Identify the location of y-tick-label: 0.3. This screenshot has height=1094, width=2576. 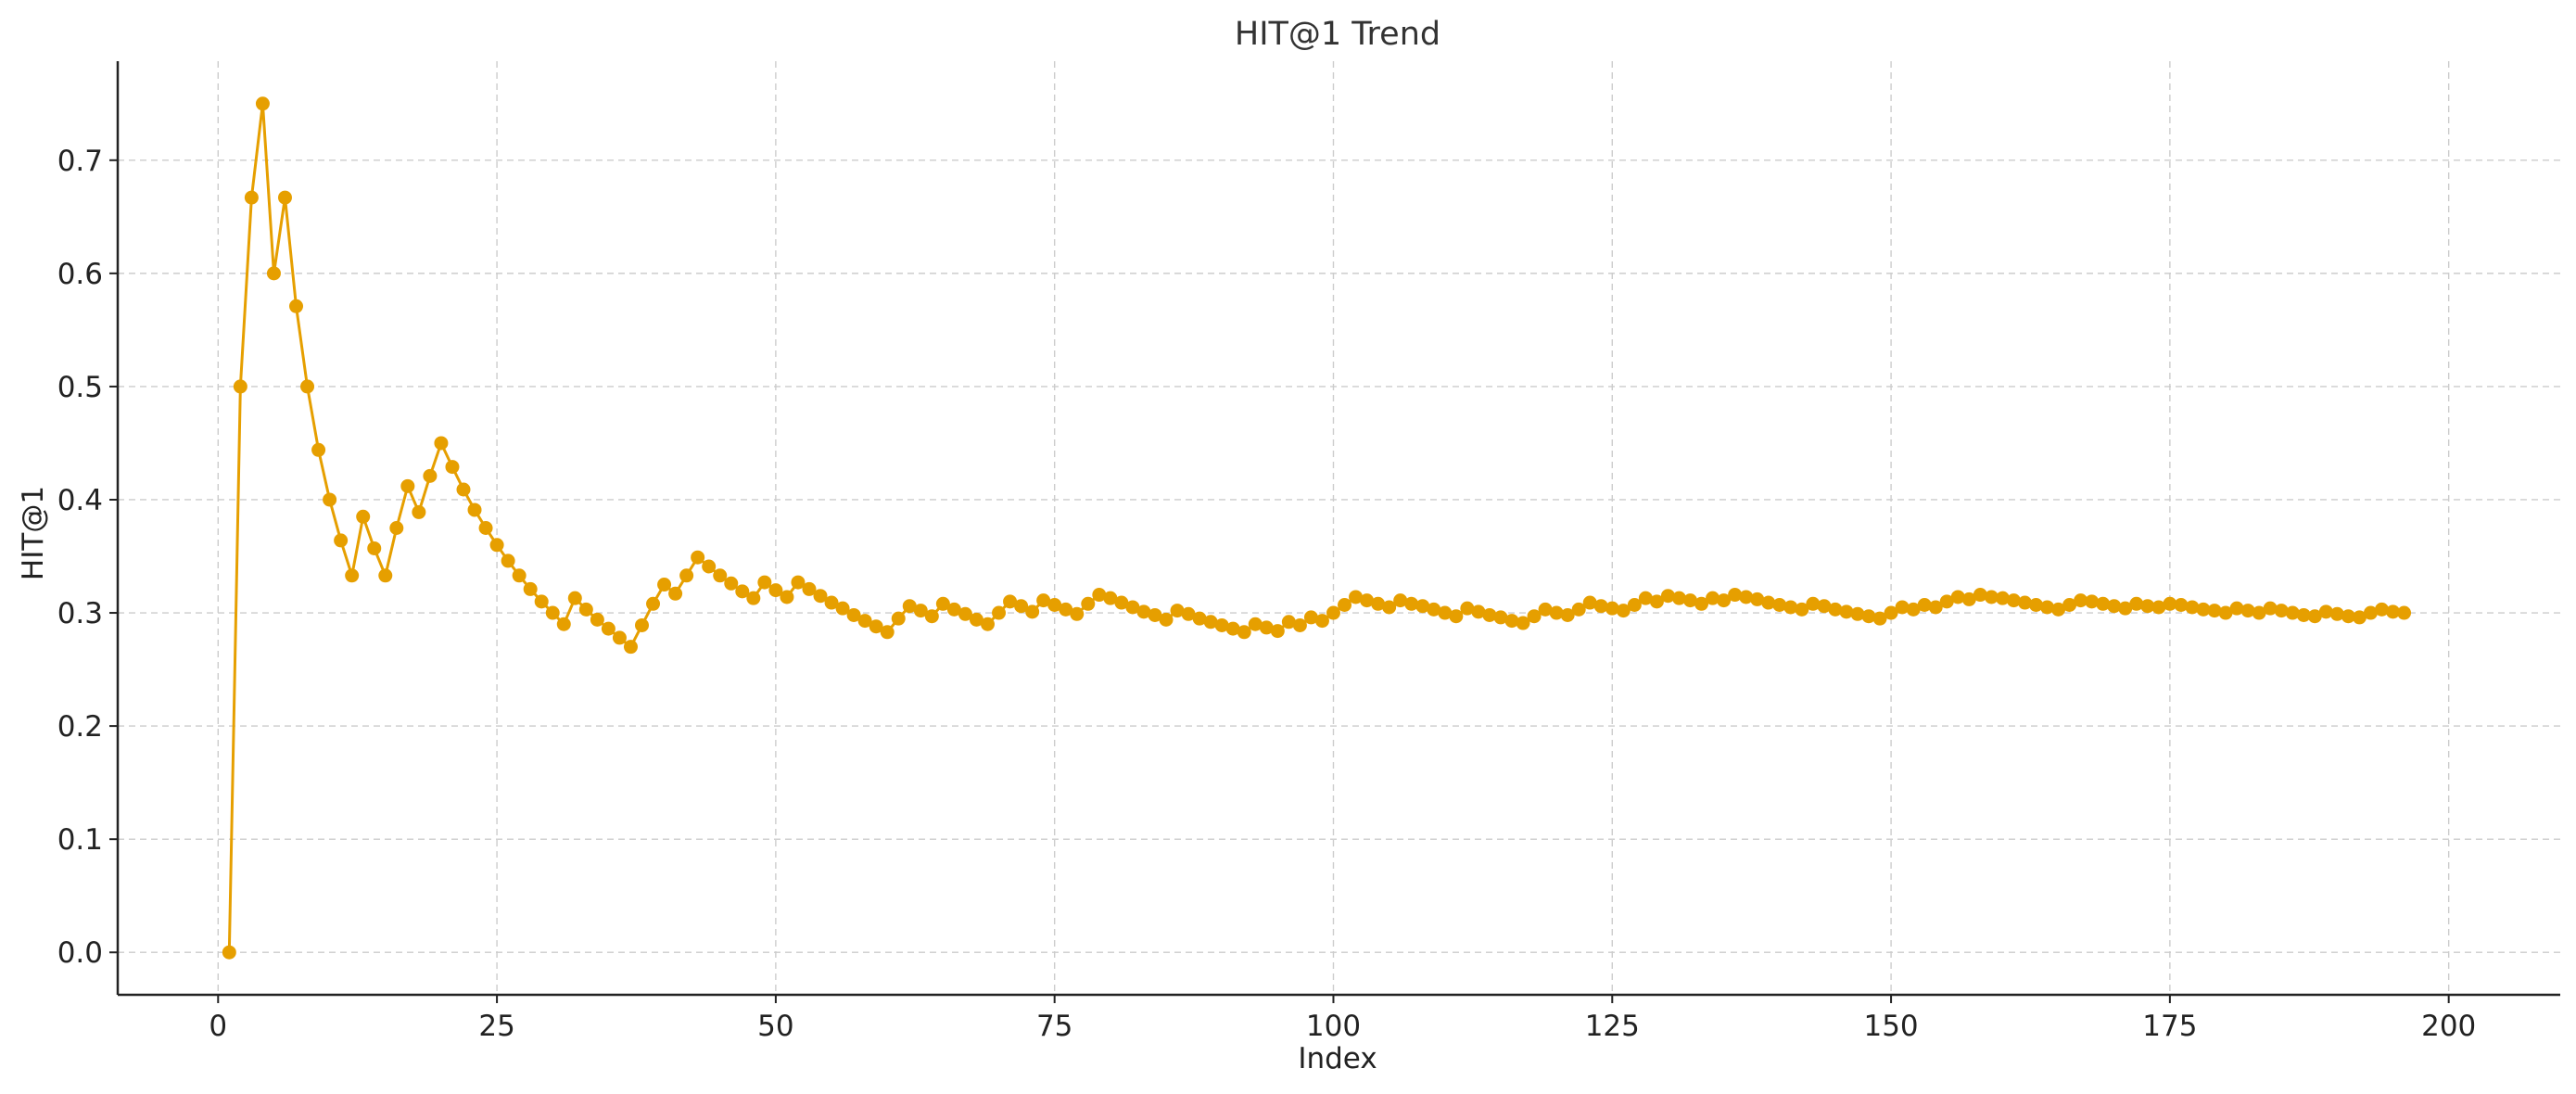
(80, 613).